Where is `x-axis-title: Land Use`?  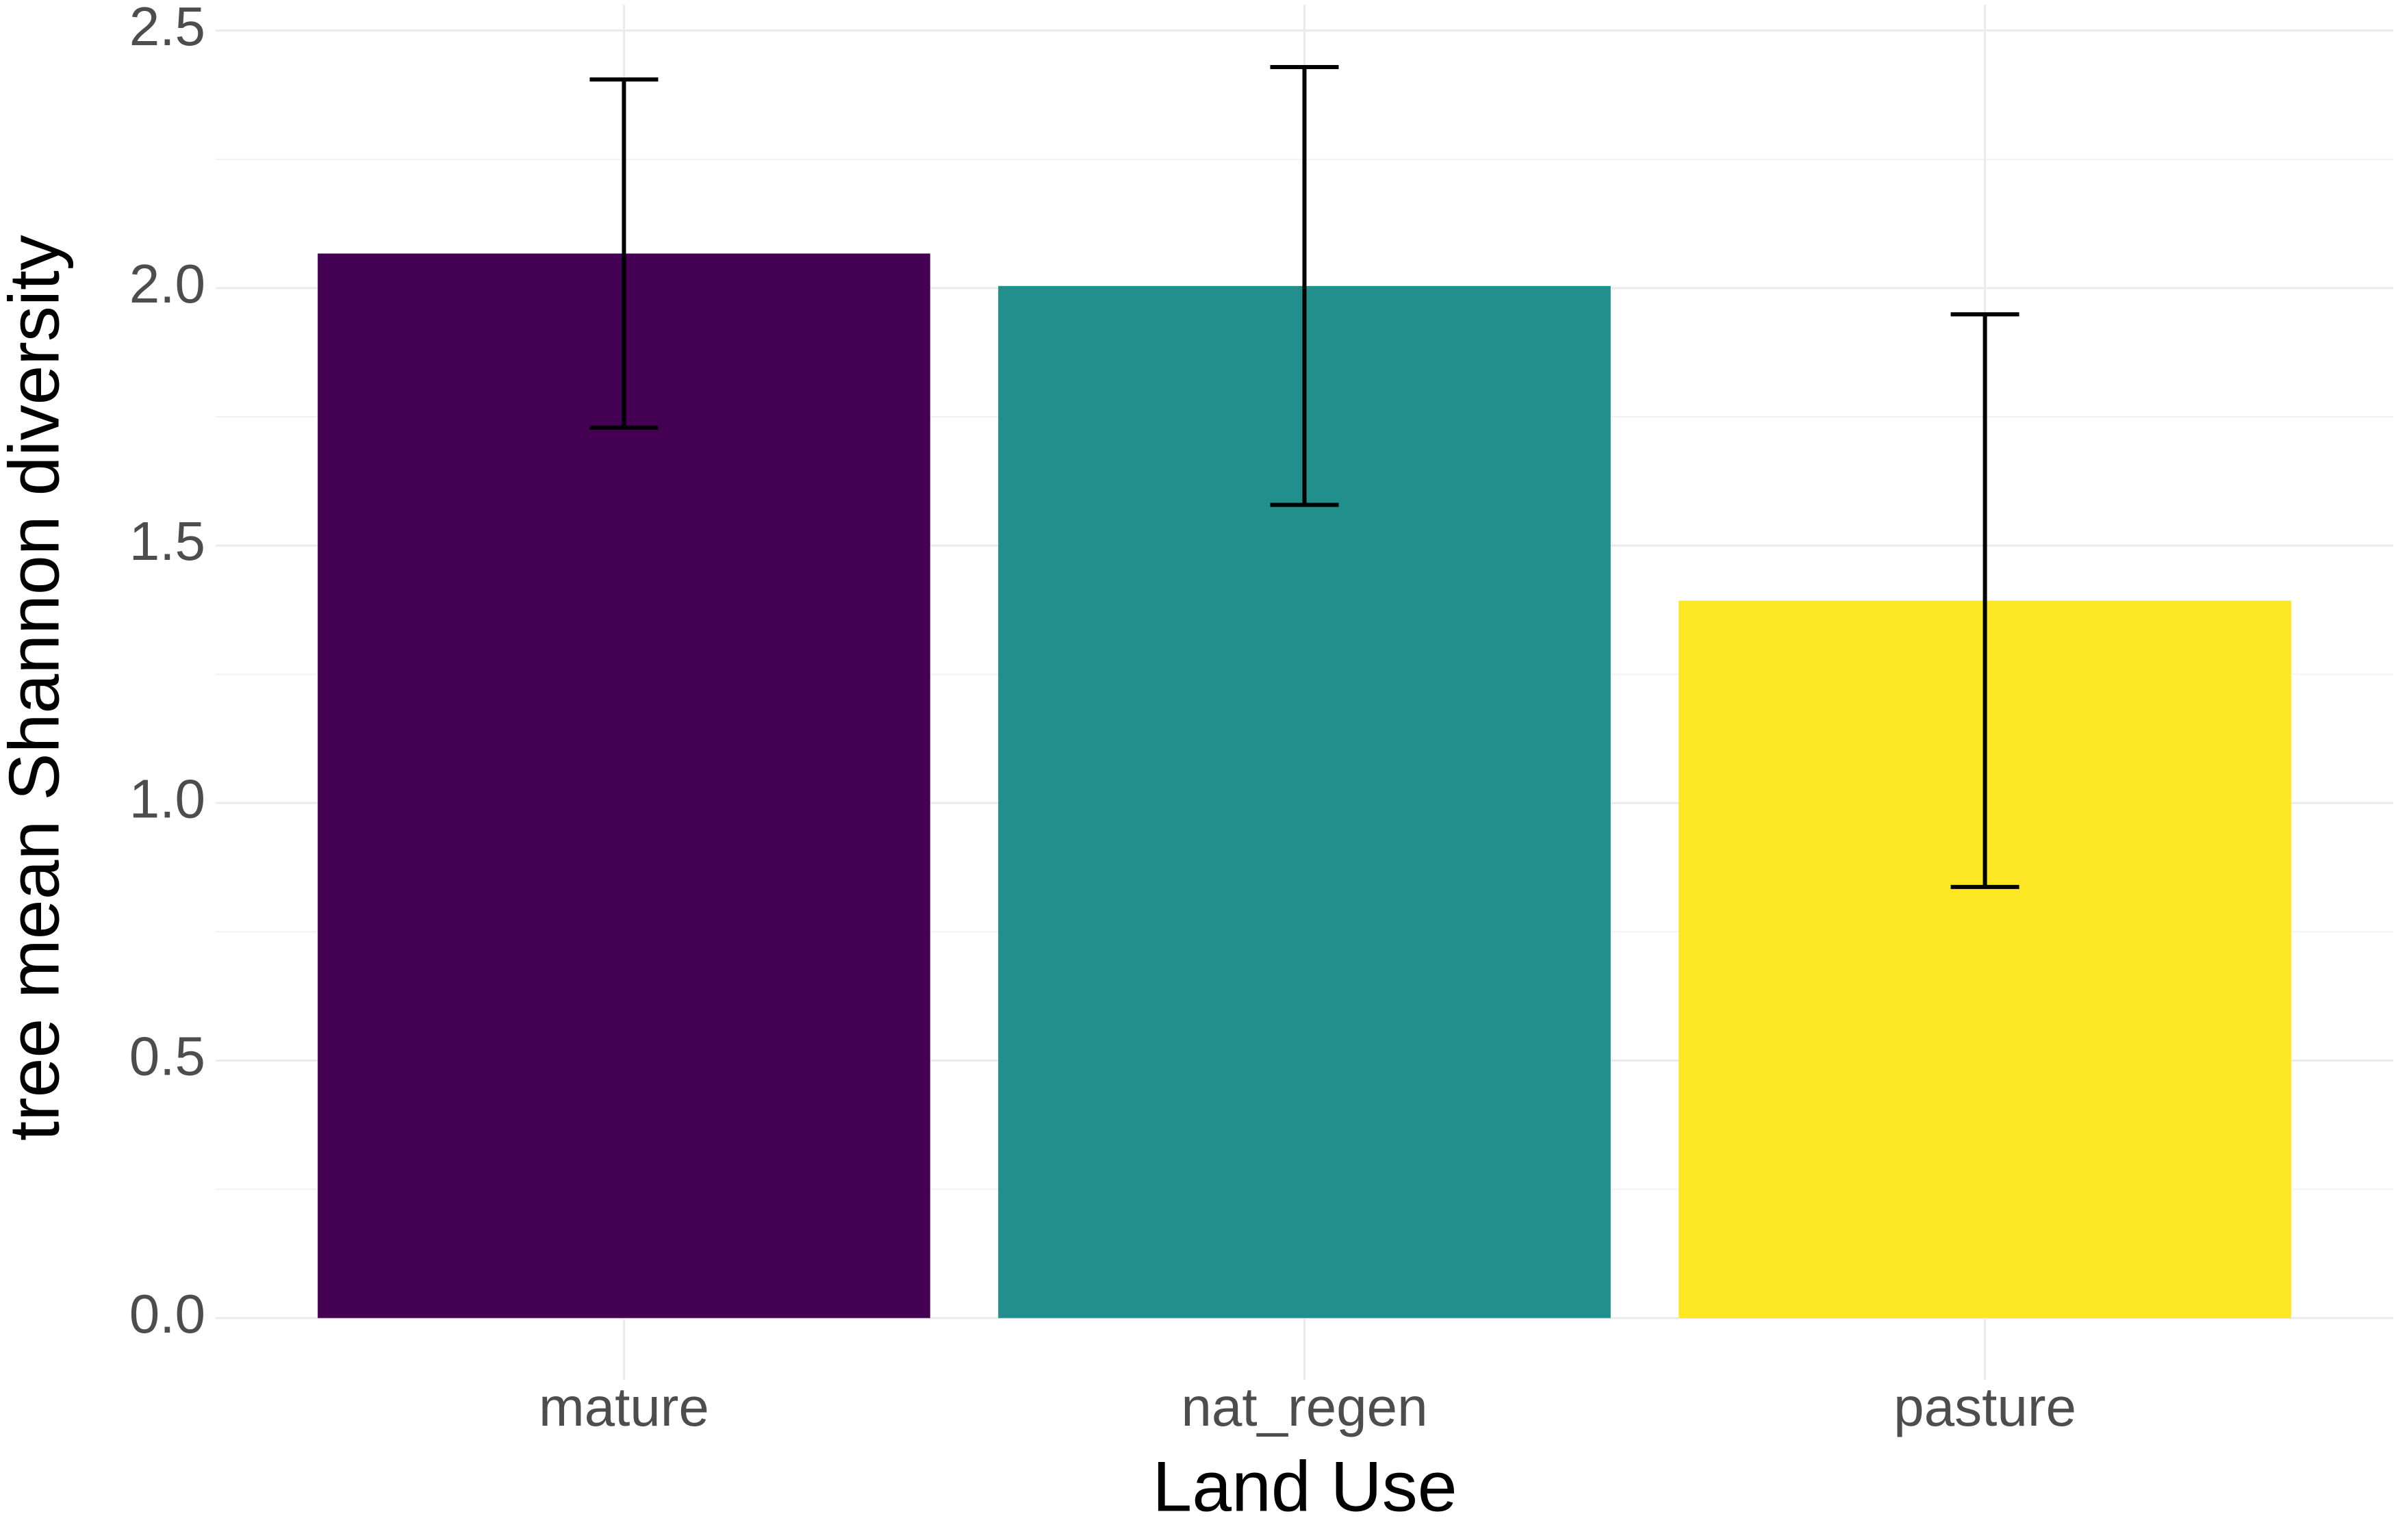
x-axis-title: Land Use is located at coordinates (1304, 1486).